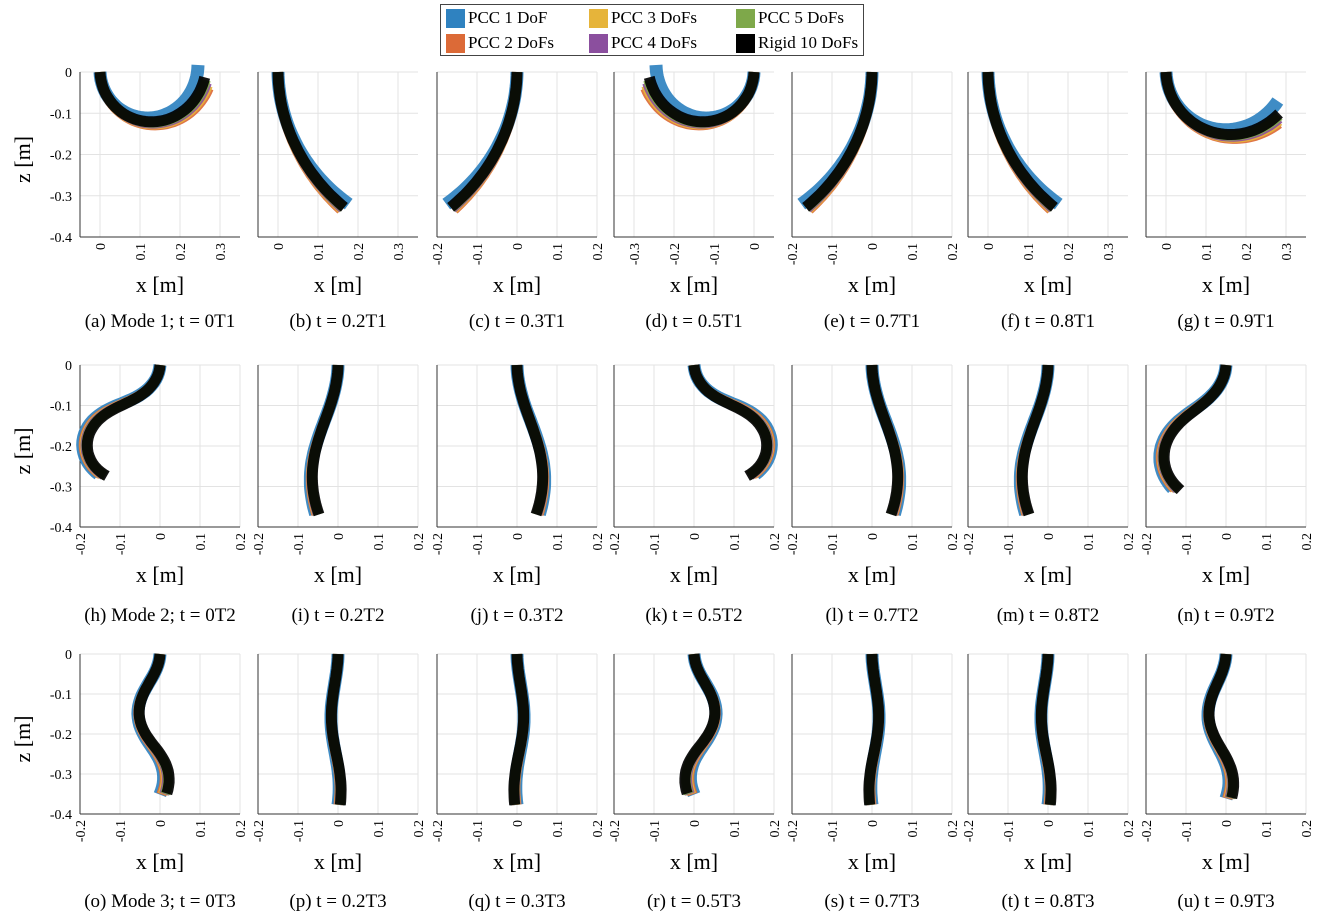  I want to click on legend-label: PCC 4 DoFs, so click(654, 42).